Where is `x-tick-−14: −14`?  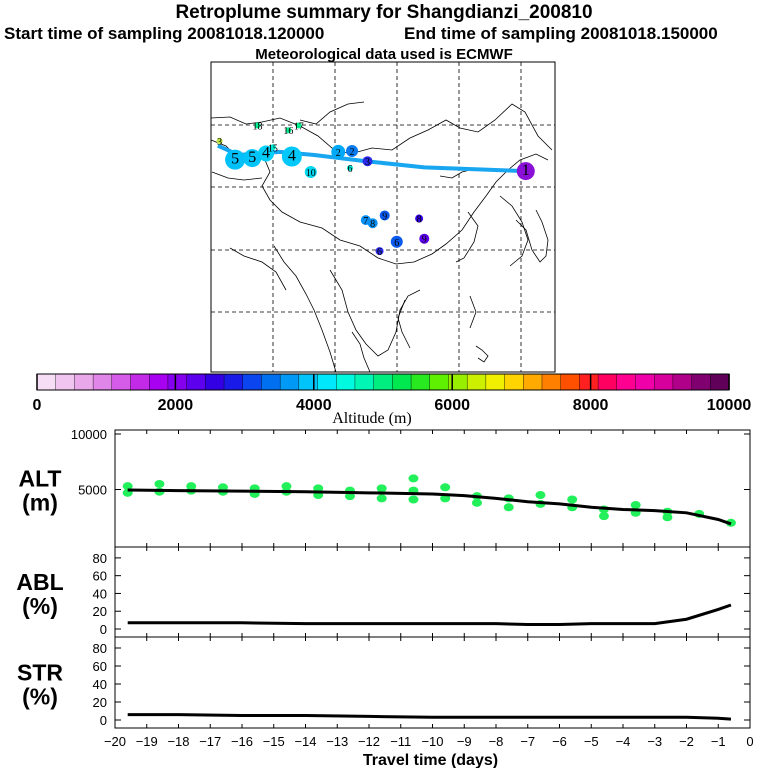
x-tick-−14: −14 is located at coordinates (305, 741).